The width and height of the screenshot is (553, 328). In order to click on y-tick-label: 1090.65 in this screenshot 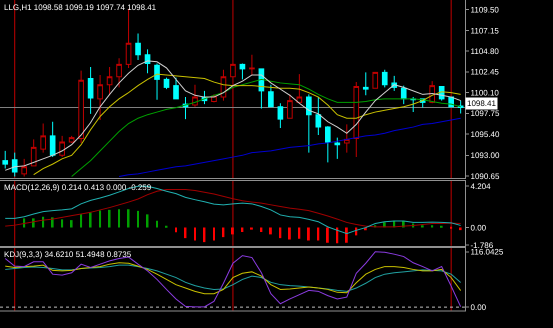, I will do `click(485, 176)`.